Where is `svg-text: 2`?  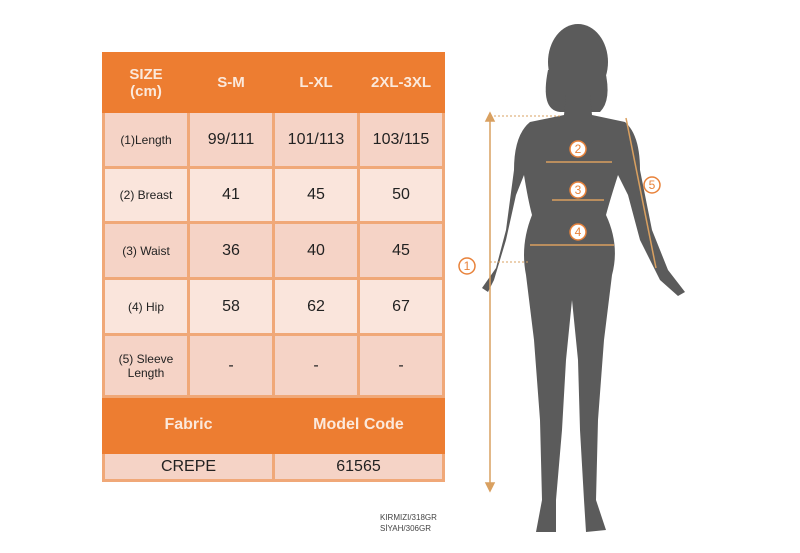 svg-text: 2 is located at coordinates (578, 149).